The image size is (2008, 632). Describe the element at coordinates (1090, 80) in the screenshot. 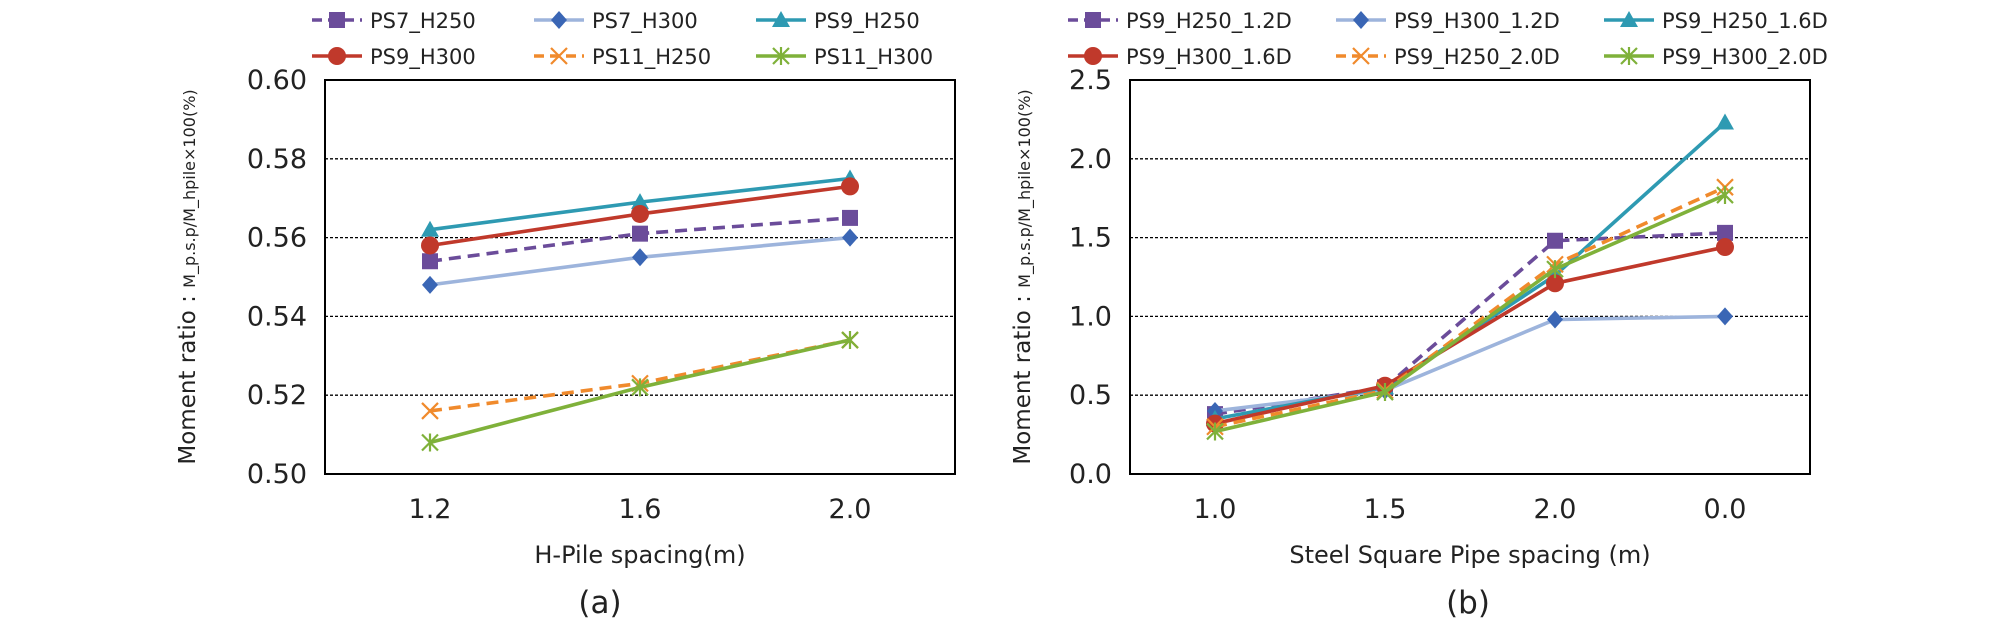

I see `y-tick-label: 2.5` at that location.